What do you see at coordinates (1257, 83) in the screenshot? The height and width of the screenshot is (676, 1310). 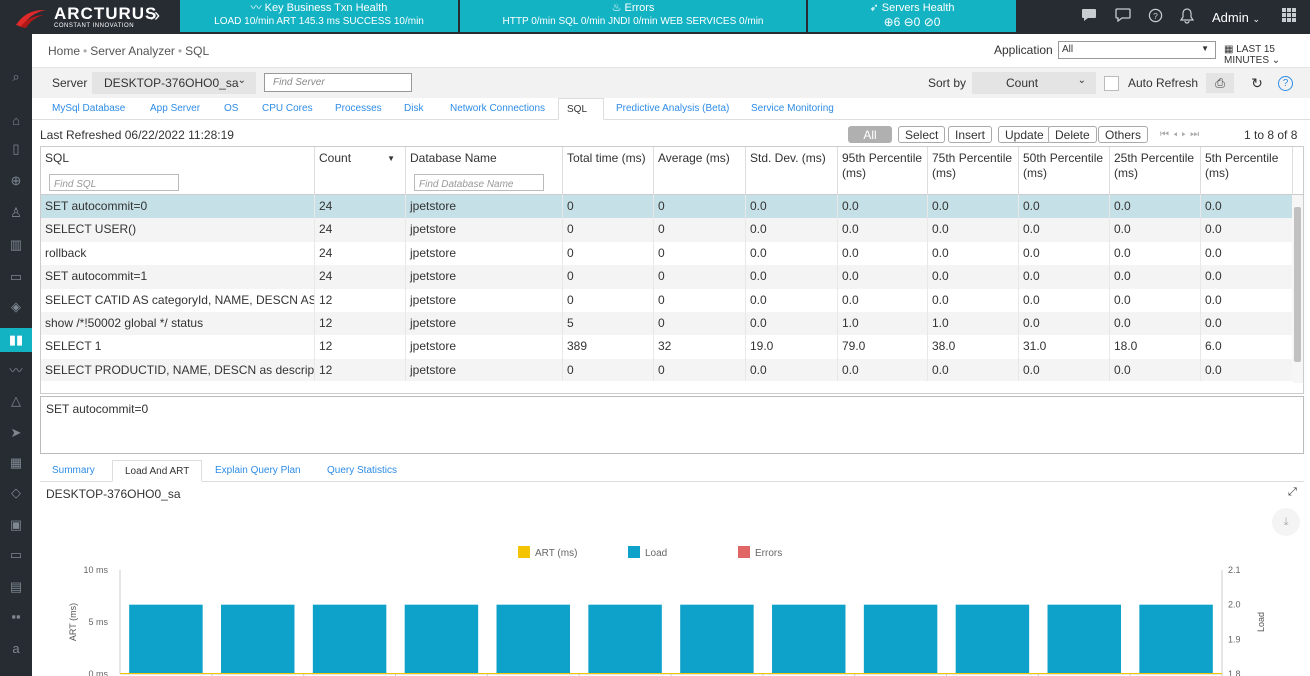 I see `refresh-button: ↻` at bounding box center [1257, 83].